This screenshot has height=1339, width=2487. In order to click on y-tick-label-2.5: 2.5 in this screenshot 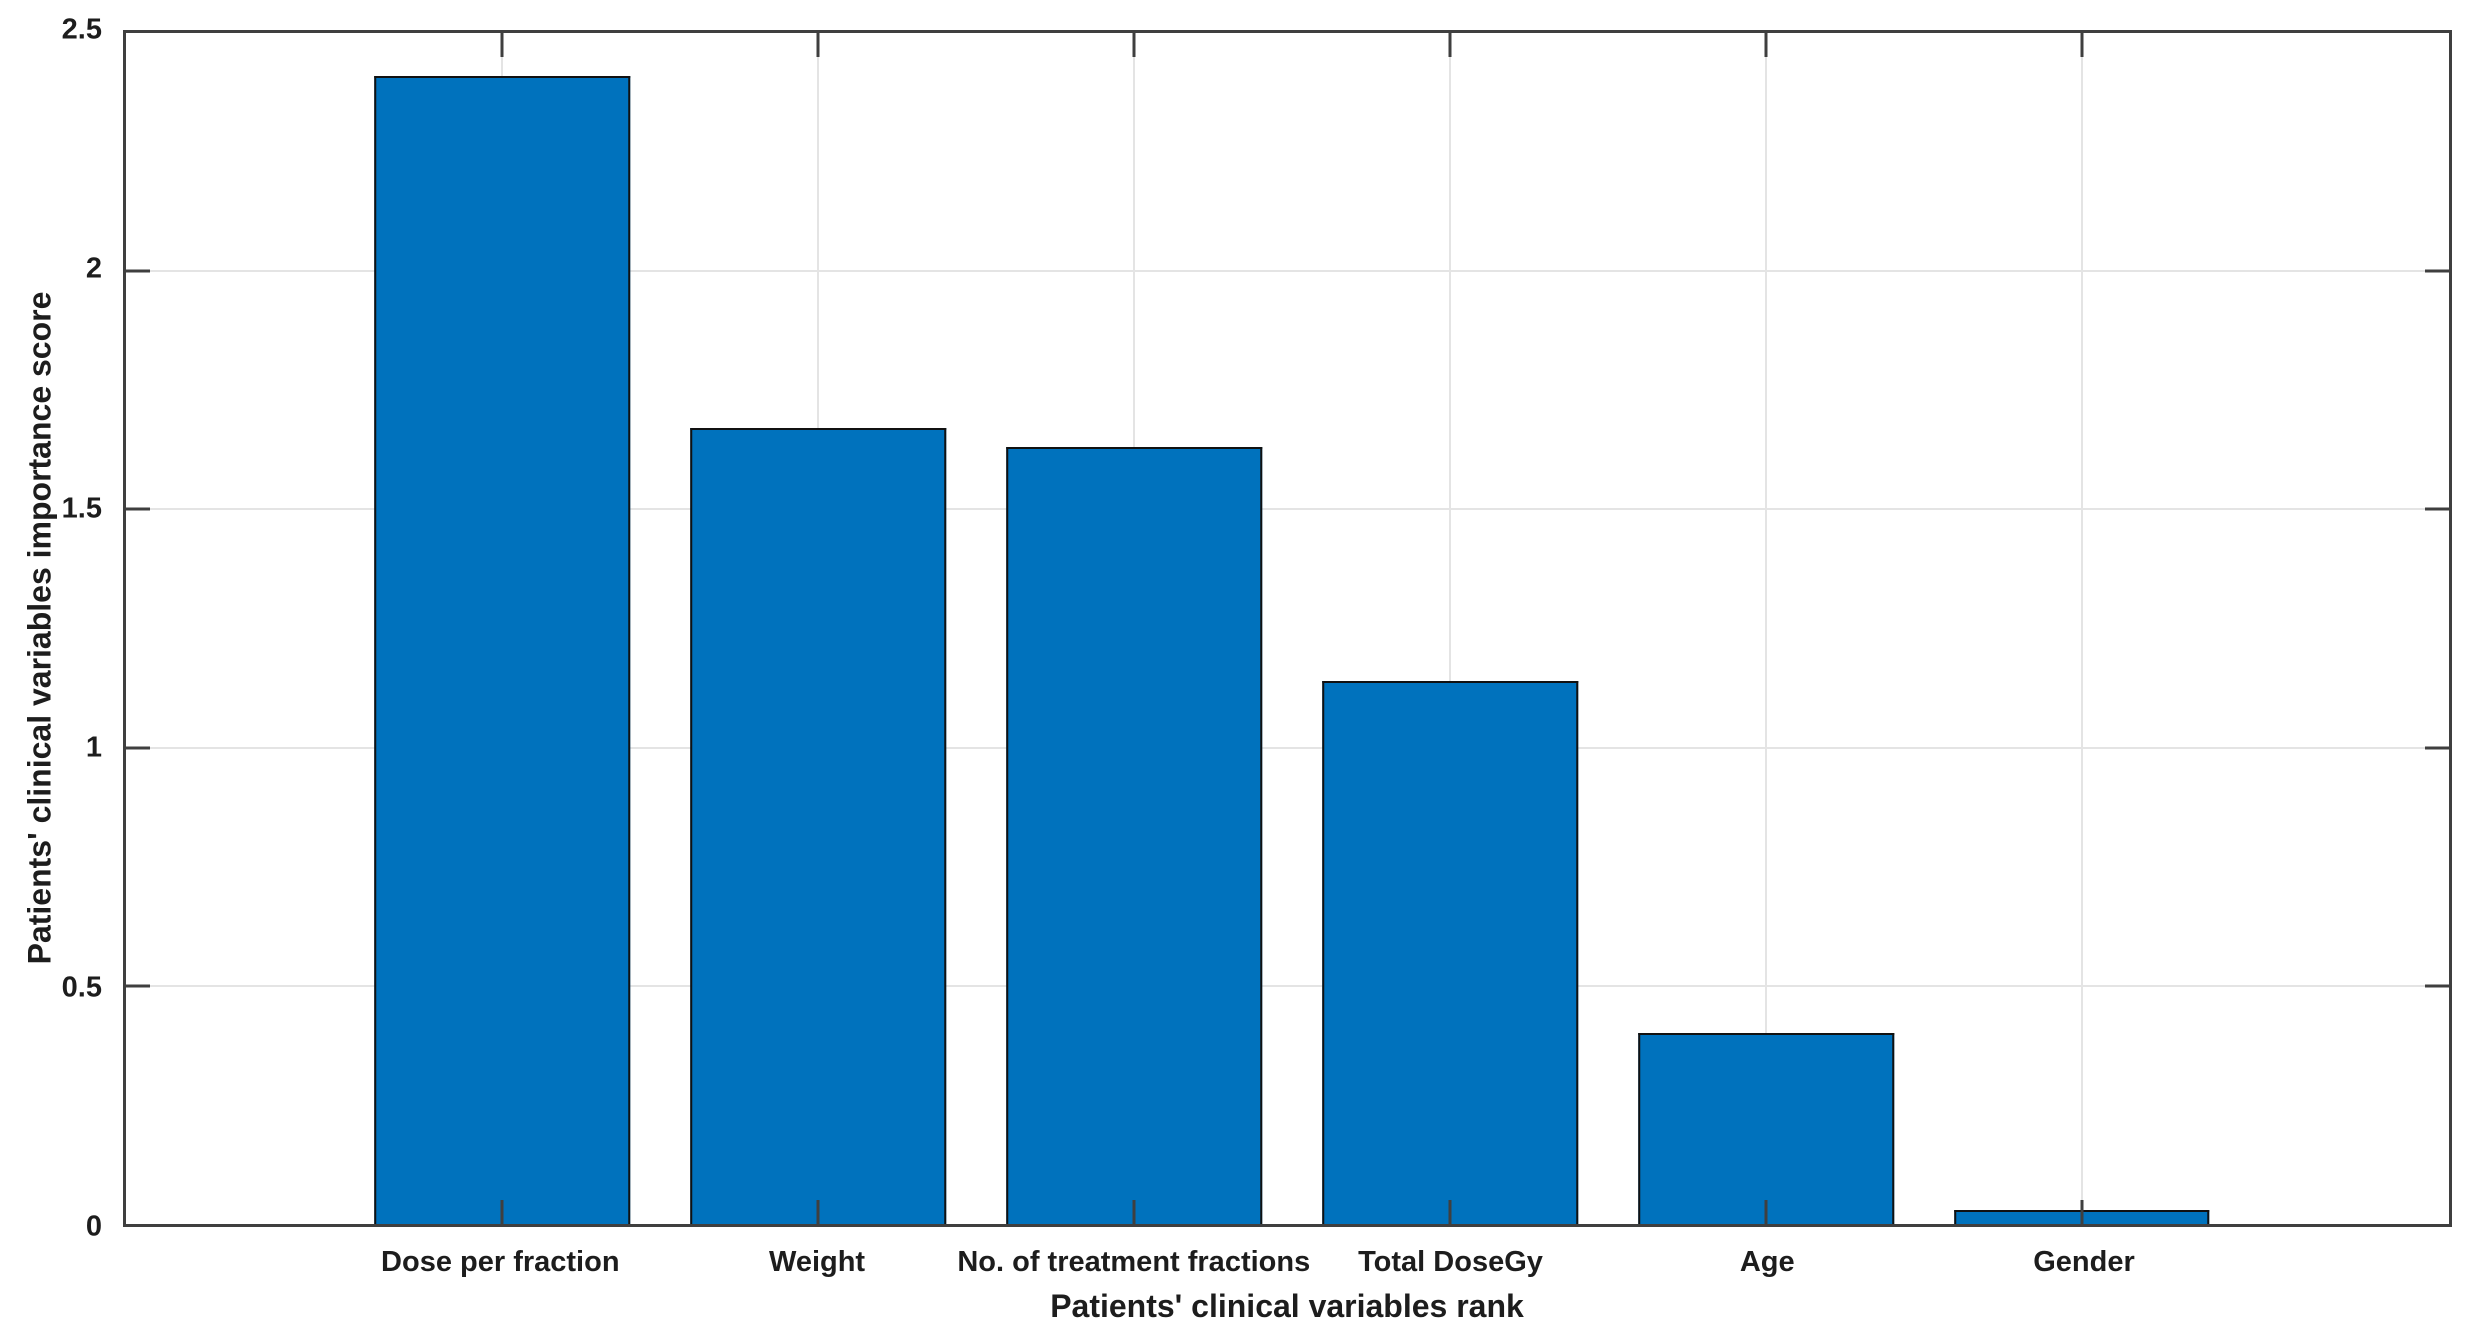, I will do `click(81, 29)`.